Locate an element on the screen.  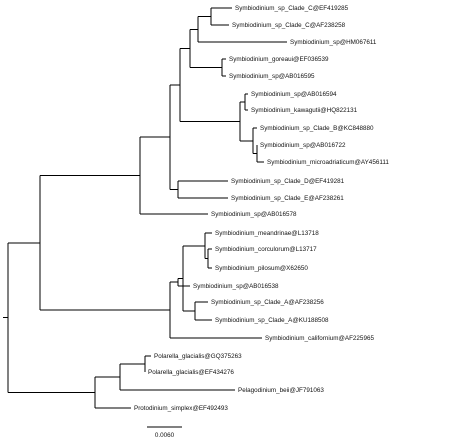
leaf-label: Symbiodinium_californium@AF225965 is located at coordinates (319, 338).